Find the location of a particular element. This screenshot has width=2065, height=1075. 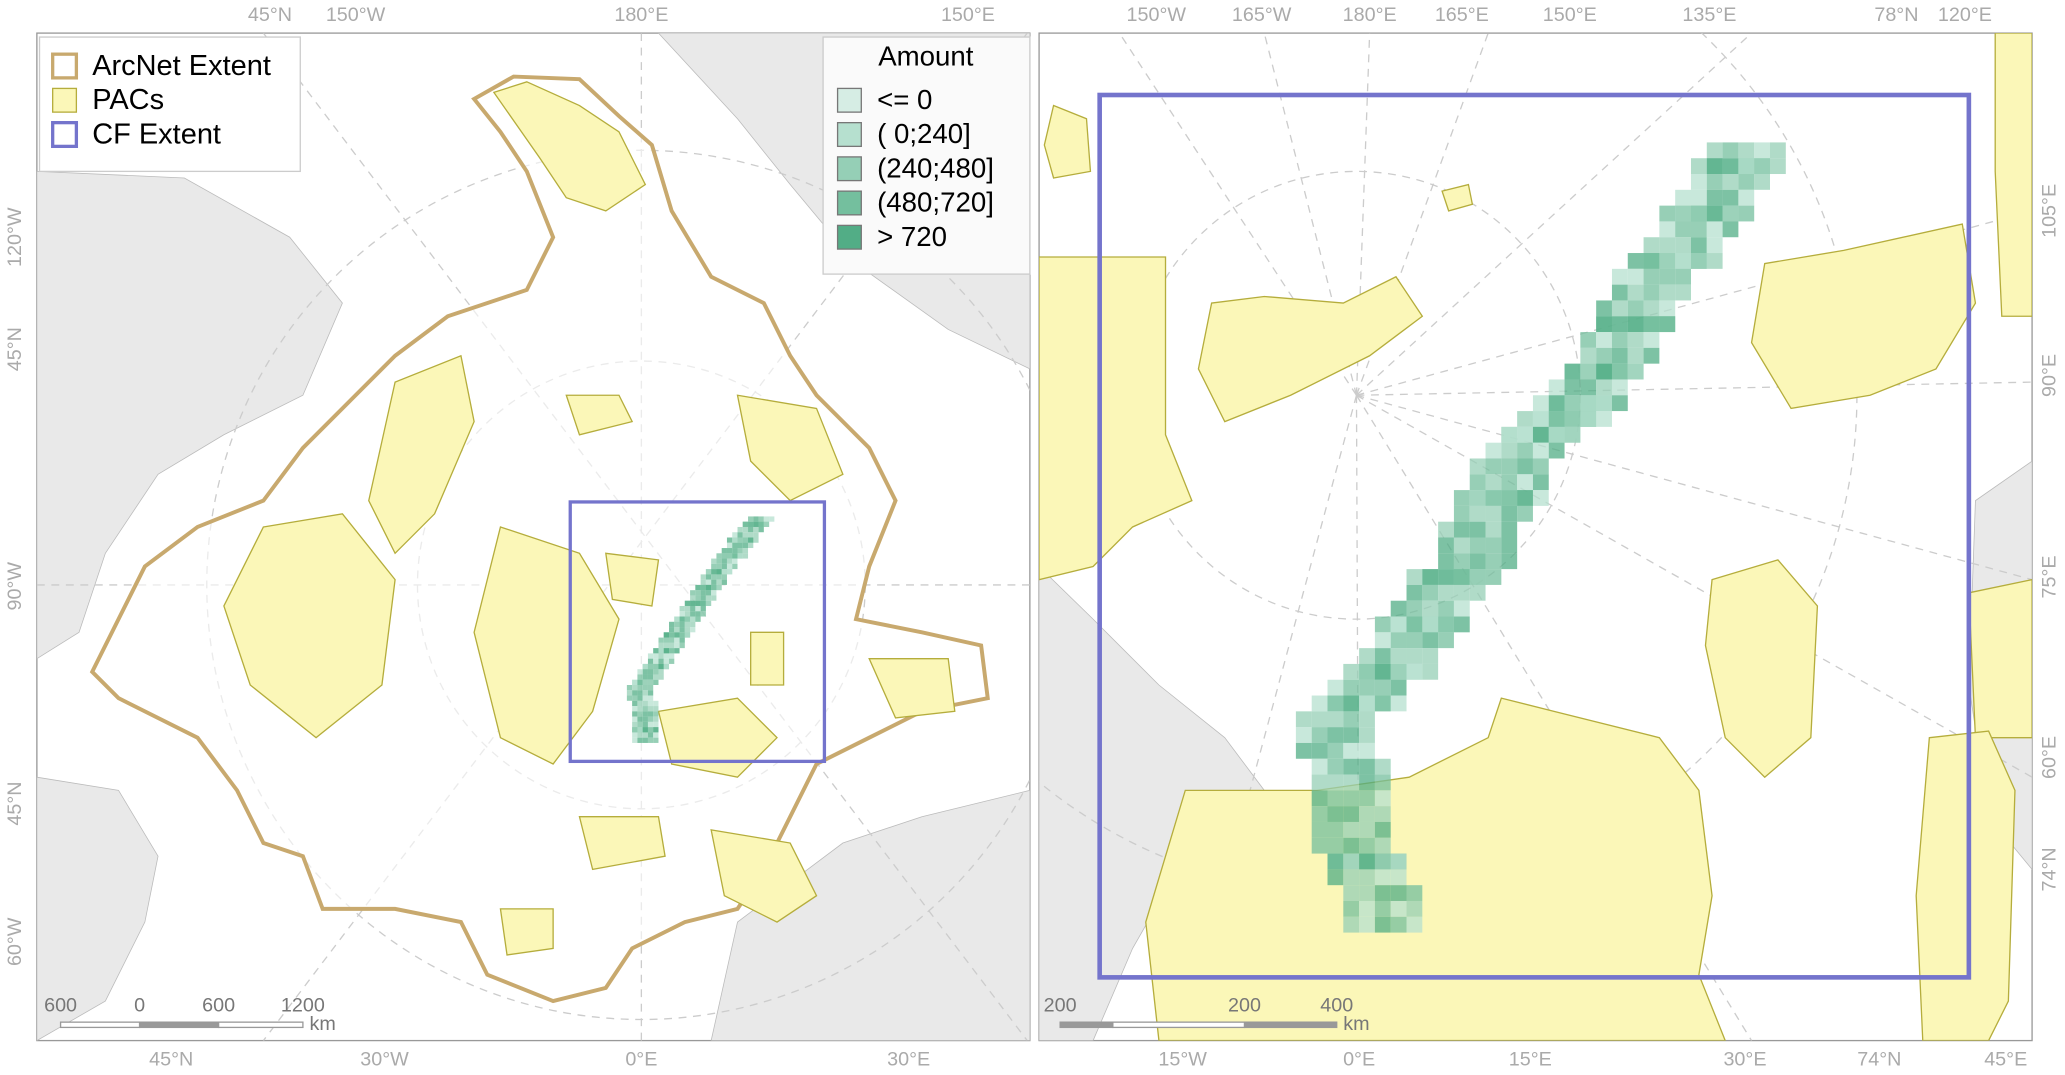

graticule-label: 60°E is located at coordinates (2050, 757).